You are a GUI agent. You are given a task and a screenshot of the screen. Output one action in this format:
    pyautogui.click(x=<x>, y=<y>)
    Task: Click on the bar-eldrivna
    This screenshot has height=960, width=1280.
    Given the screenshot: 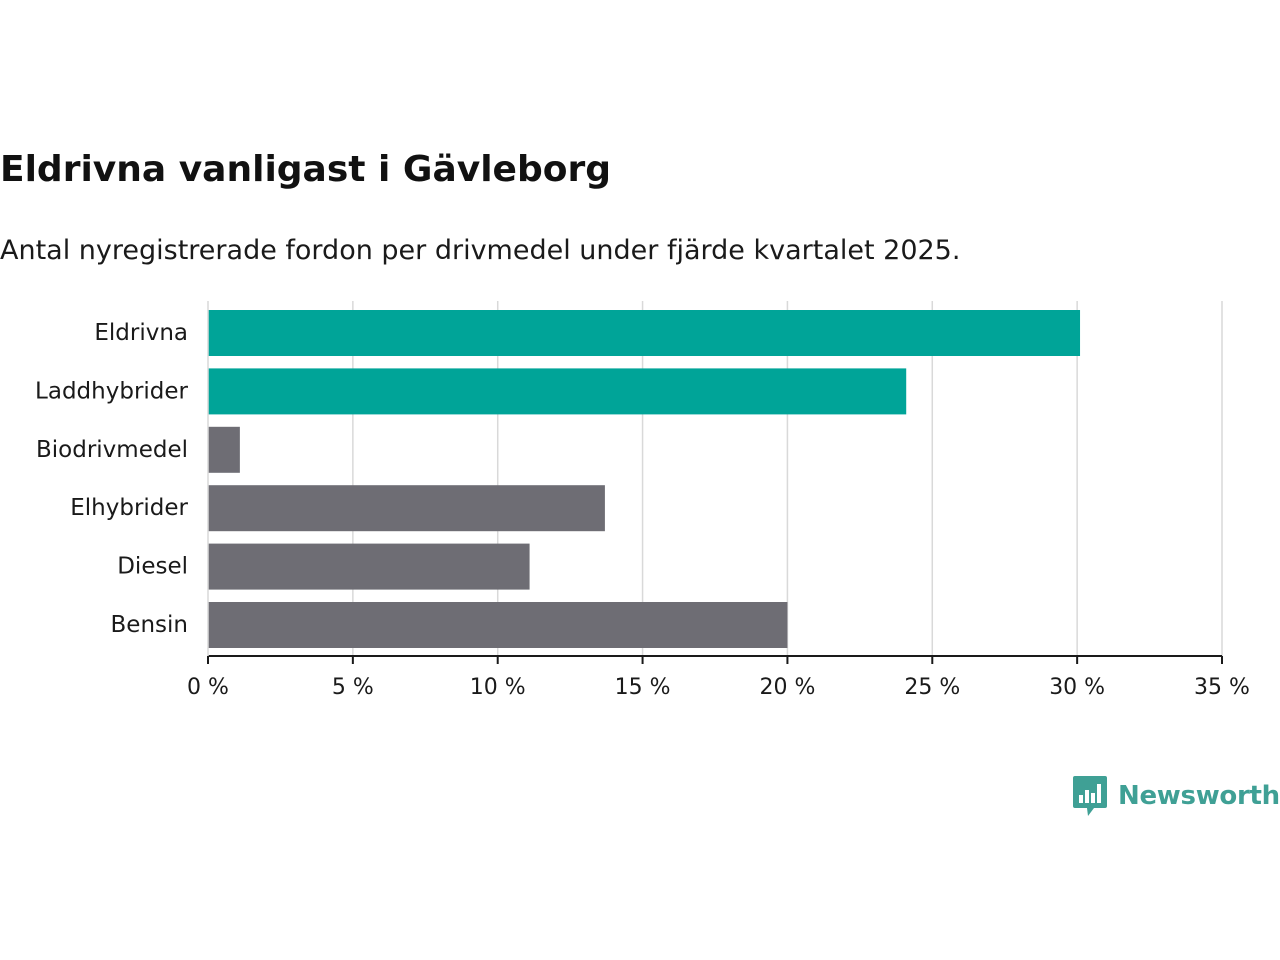 What is the action you would take?
    pyautogui.click(x=644, y=333)
    